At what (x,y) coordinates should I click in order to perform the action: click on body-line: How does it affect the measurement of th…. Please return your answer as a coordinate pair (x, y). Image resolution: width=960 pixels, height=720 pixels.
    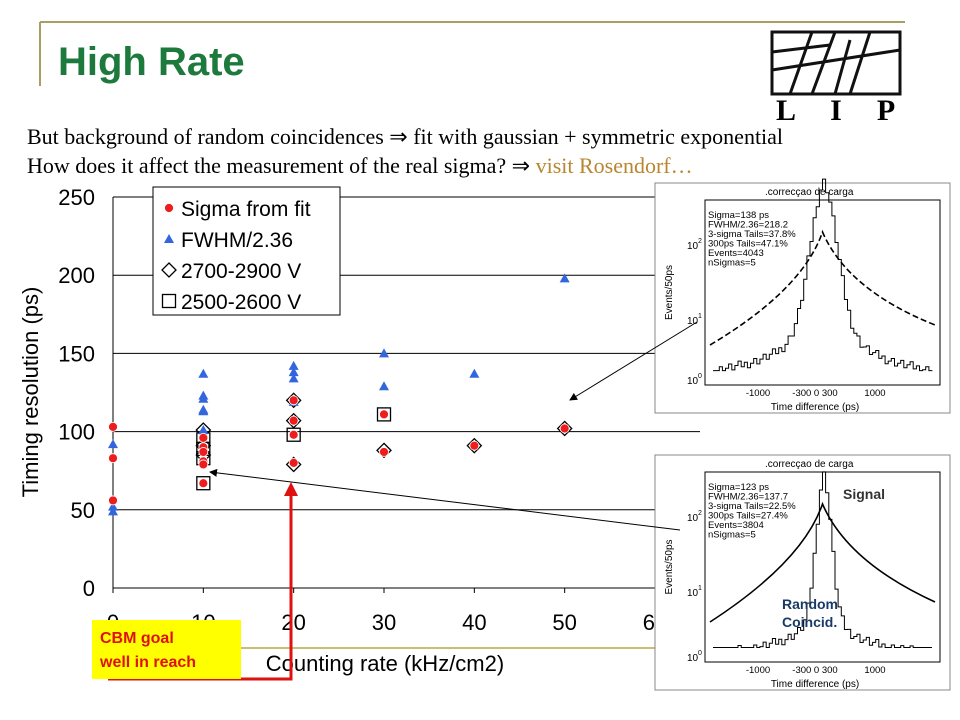
    Looking at the image, I should click on (360, 165).